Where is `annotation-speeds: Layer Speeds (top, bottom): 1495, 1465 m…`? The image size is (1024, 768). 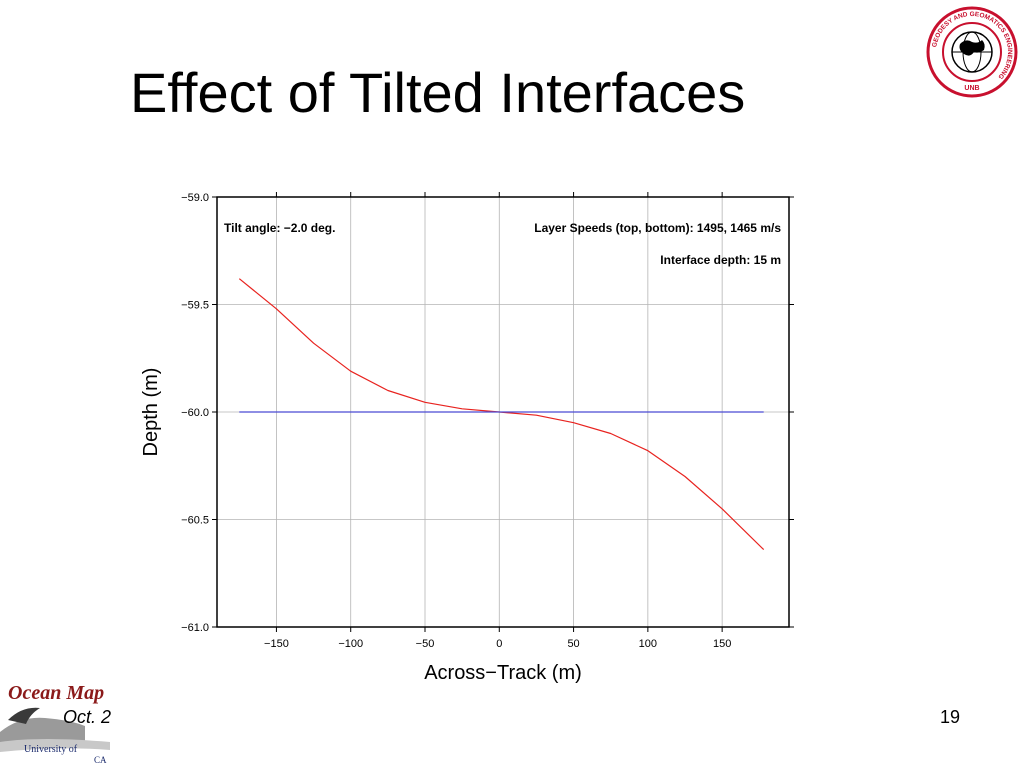
annotation-speeds: Layer Speeds (top, bottom): 1495, 1465 m… is located at coordinates (657, 228).